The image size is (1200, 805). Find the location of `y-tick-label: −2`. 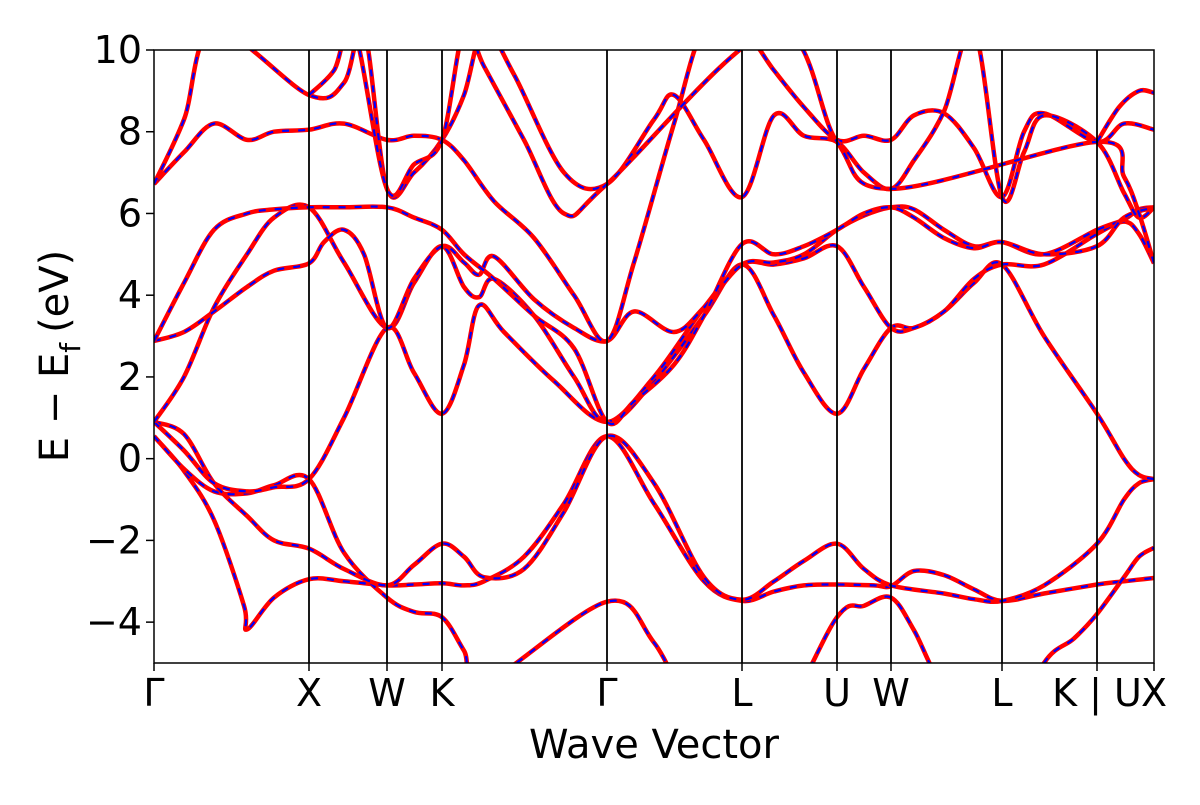

y-tick-label: −2 is located at coordinates (114, 540).